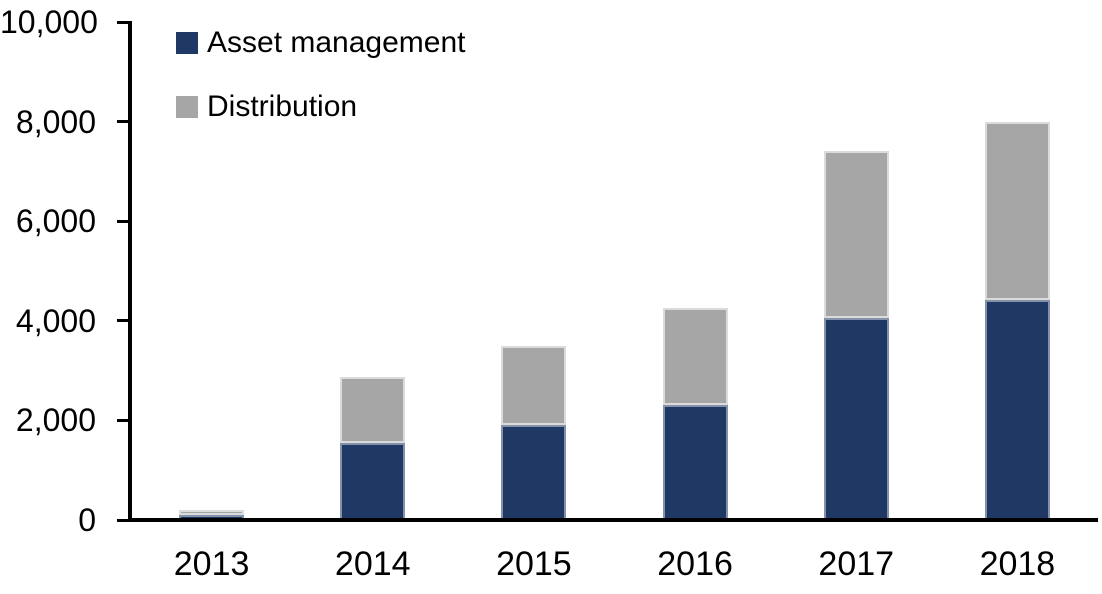 The width and height of the screenshot is (1102, 594). I want to click on legend-item-distribution: Distribution, so click(320, 107).